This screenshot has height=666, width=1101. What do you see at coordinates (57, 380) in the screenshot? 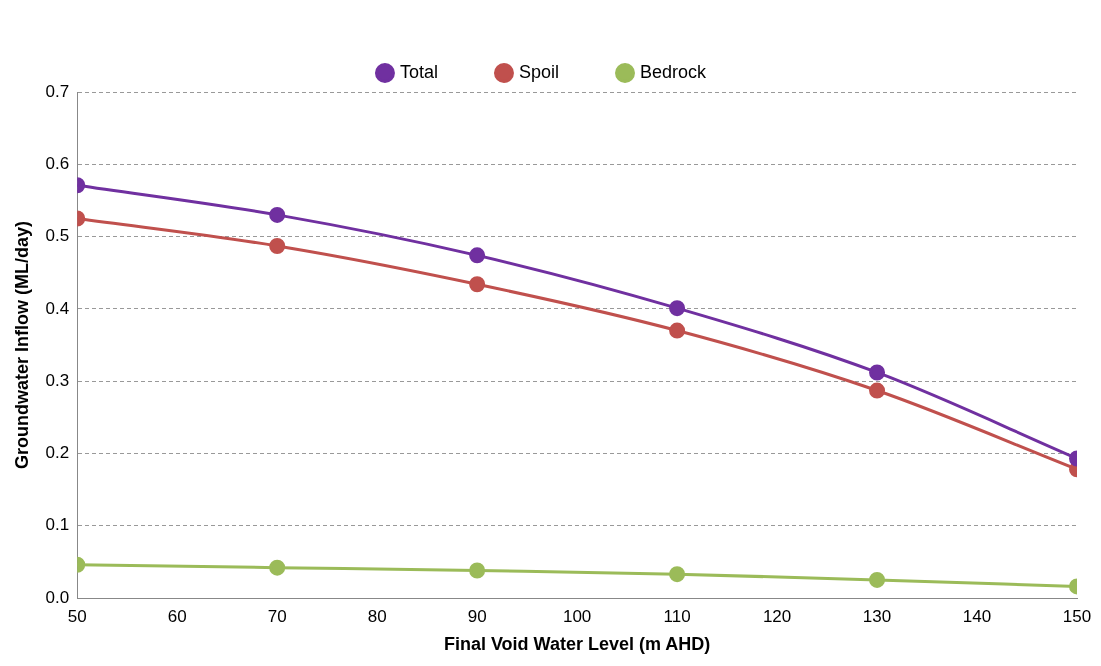
I see `y-tick-label: 0.3` at bounding box center [57, 380].